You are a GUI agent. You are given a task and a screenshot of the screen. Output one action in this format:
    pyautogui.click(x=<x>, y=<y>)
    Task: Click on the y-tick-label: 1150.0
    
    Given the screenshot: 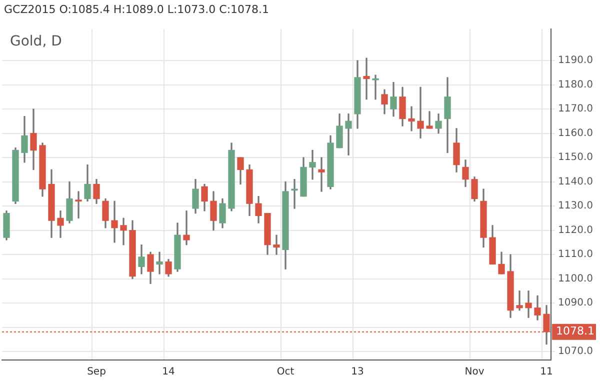 What is the action you would take?
    pyautogui.click(x=576, y=158)
    